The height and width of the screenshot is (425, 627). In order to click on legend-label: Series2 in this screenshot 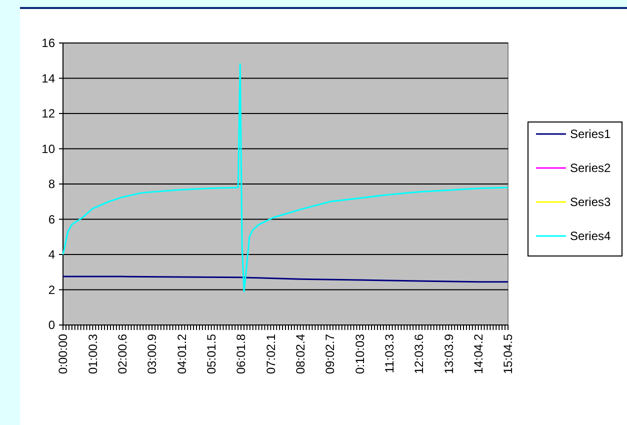, I will do `click(591, 168)`.